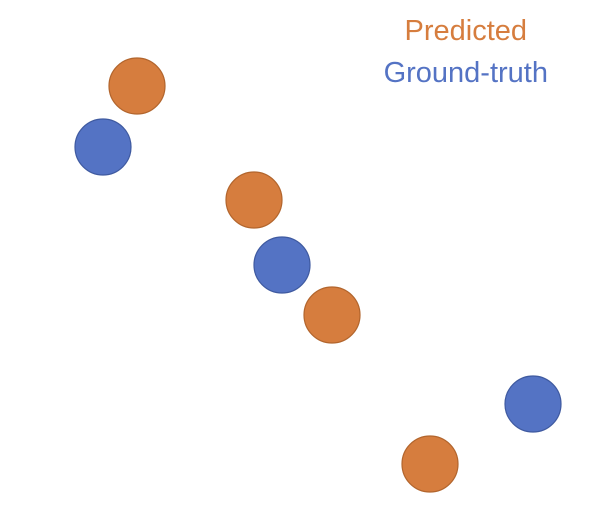  What do you see at coordinates (466, 52) in the screenshot?
I see `legend: Predicted Ground-truth` at bounding box center [466, 52].